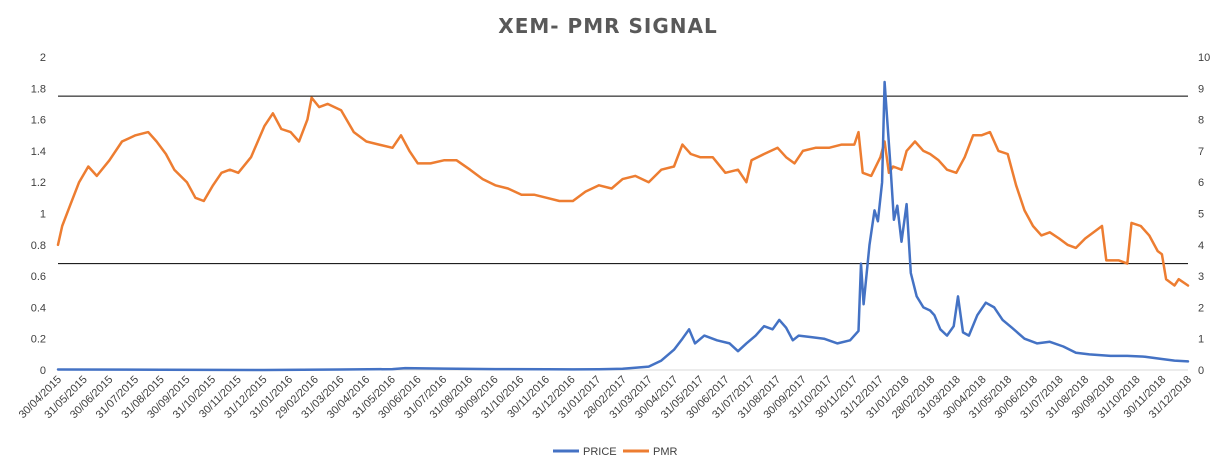 Image resolution: width=1220 pixels, height=470 pixels. Describe the element at coordinates (1201, 215) in the screenshot. I see `y-right-tick-label: 5` at that location.